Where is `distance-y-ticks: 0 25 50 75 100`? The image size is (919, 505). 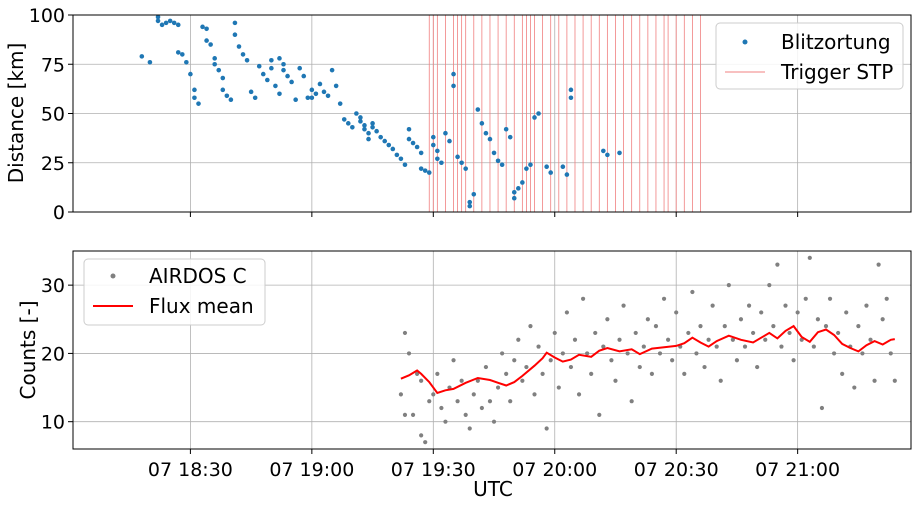 distance-y-ticks: 0 25 50 75 100 is located at coordinates (51, 114).